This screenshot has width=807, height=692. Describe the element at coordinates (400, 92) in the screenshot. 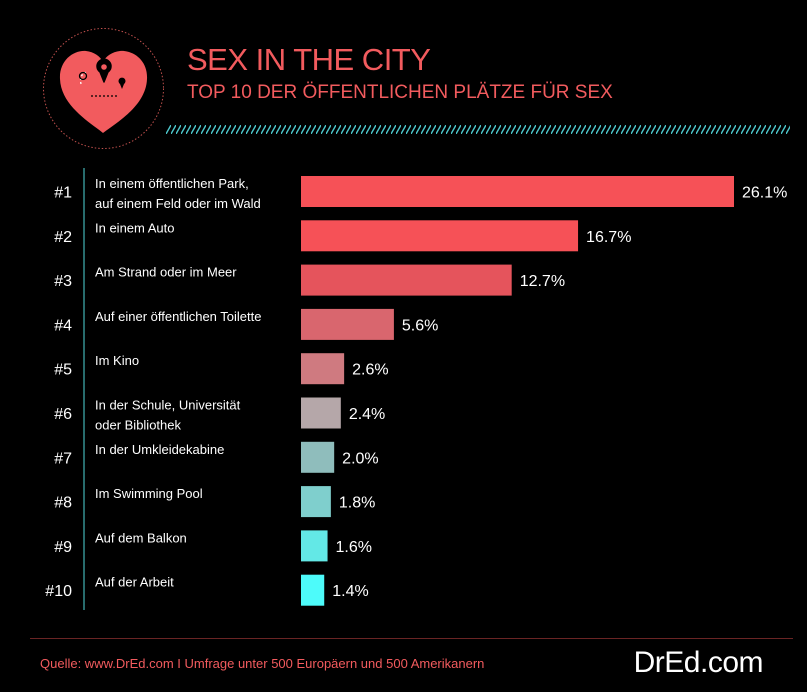

I see `chart-subtitle: TOP 10 DER ÖFFENTLICHEN PLÄTZE FÜR SEX` at that location.